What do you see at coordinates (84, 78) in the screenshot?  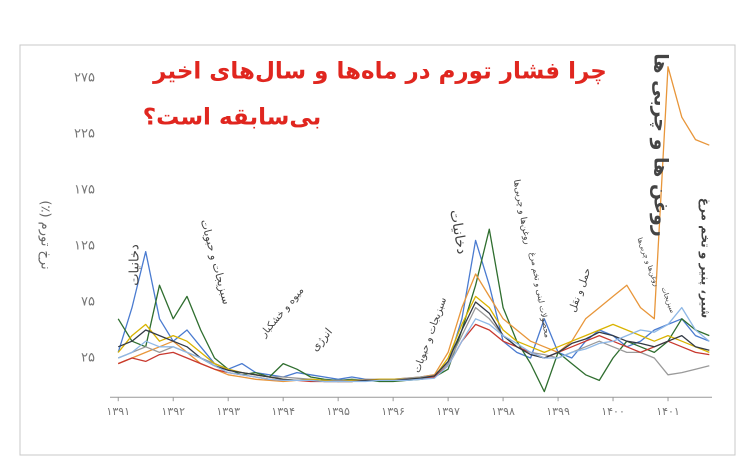 I see `y-tick-label: ۲۷۵` at bounding box center [84, 78].